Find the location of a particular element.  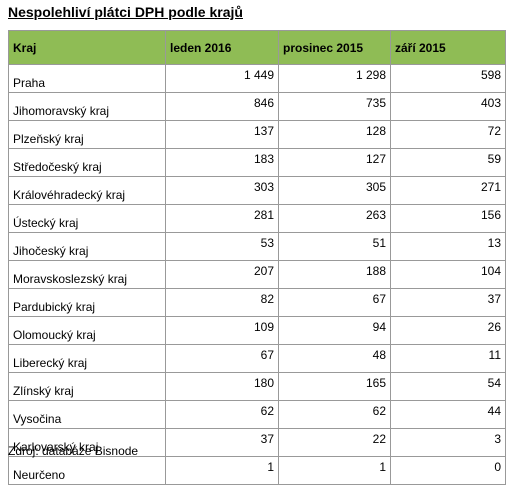

number-cell: 82 is located at coordinates (222, 302).